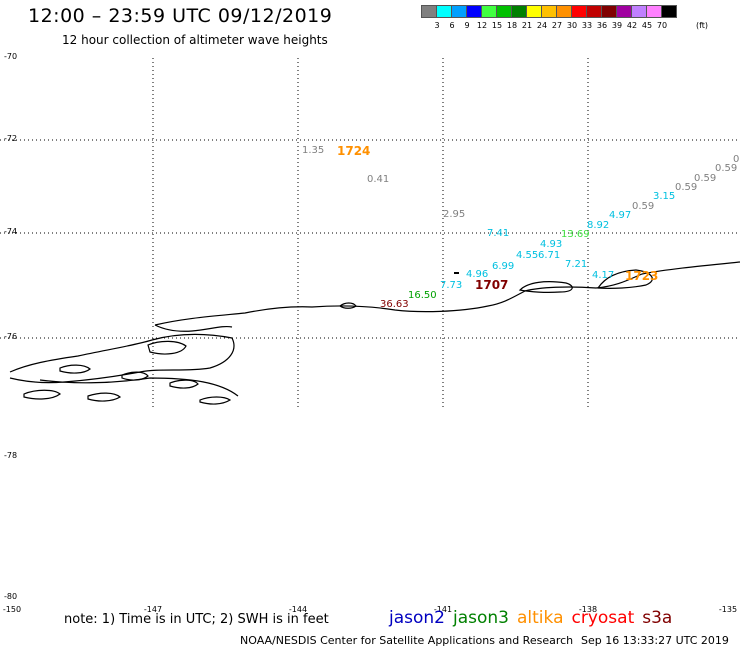 This screenshot has height=650, width=740. I want to click on wave-height-label: 1707, so click(492, 285).